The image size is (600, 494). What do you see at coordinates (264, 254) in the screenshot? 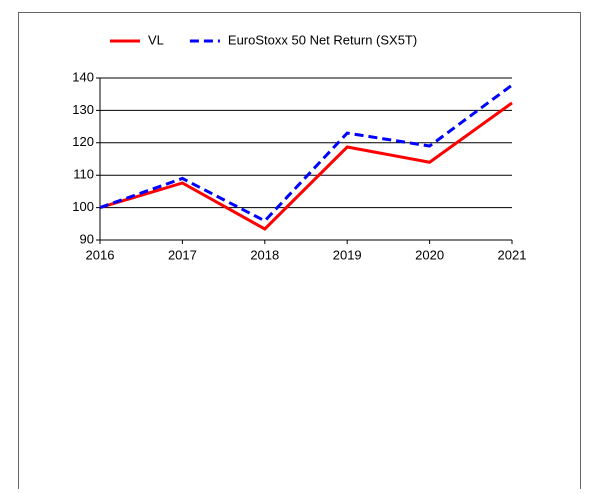
I see `x-tick-label: 2018` at bounding box center [264, 254].